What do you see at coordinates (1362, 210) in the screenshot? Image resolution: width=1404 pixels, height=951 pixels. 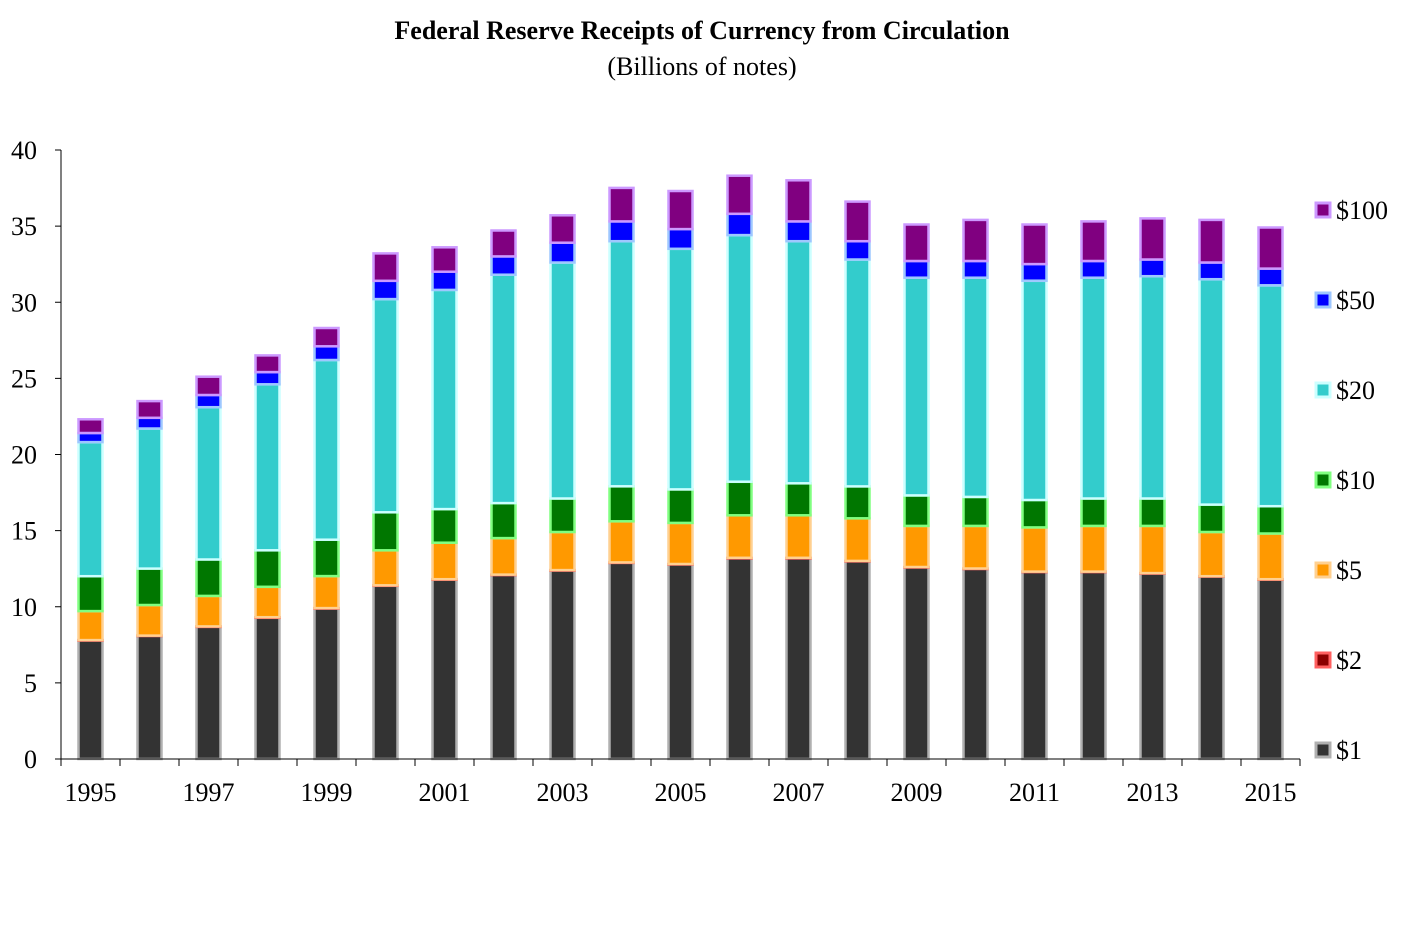 I see `legend-label: $100` at bounding box center [1362, 210].